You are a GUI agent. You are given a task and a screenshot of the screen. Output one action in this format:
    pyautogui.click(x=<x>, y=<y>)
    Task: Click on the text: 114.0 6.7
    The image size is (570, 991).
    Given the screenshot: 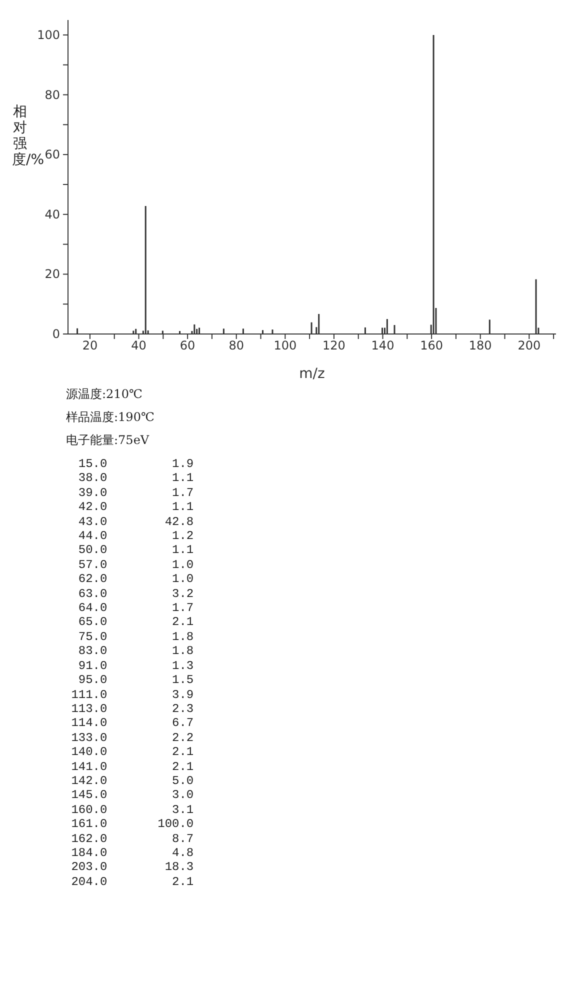 What is the action you would take?
    pyautogui.click(x=132, y=723)
    